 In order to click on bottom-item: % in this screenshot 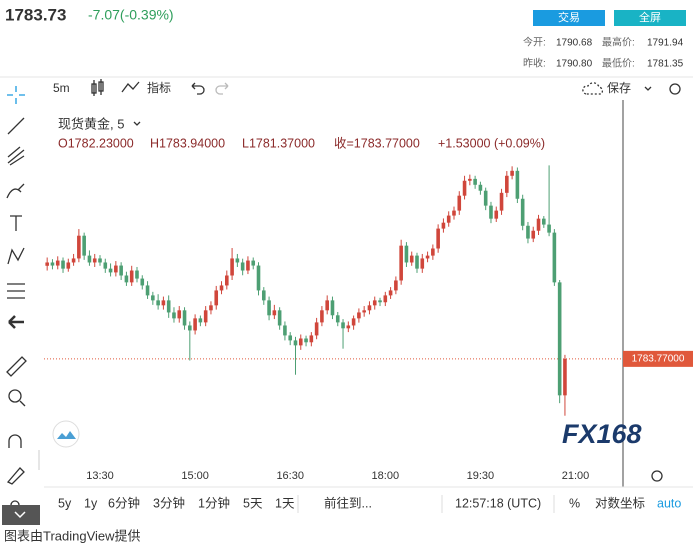, I will do `click(574, 503)`.